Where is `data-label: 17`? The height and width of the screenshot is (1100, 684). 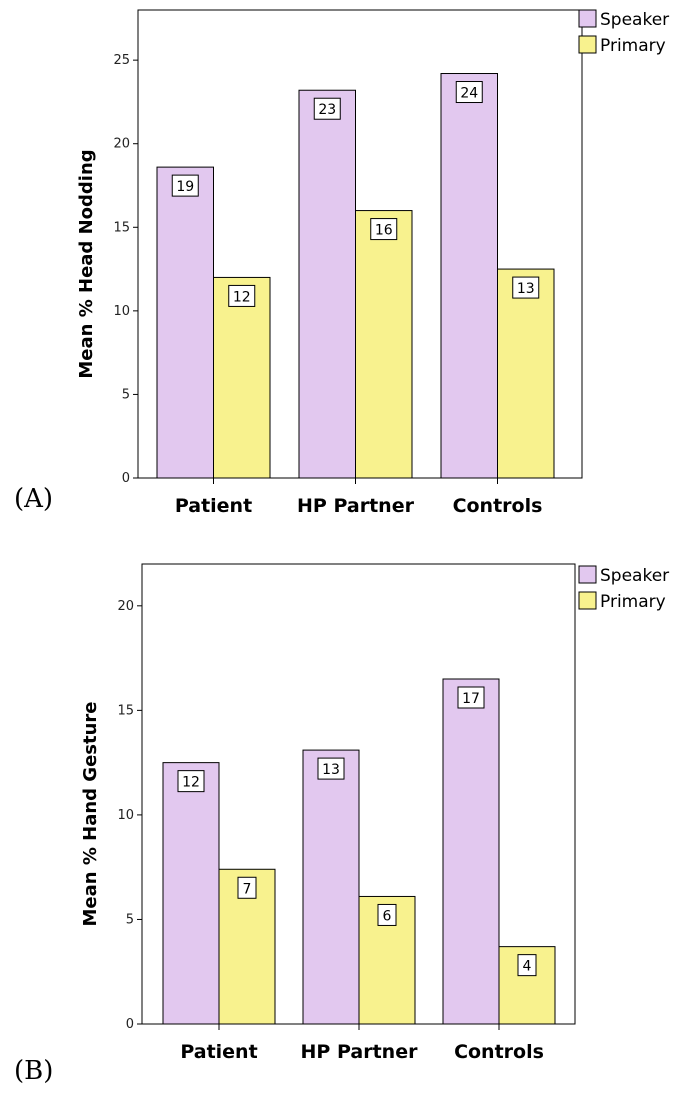 data-label: 17 is located at coordinates (471, 699).